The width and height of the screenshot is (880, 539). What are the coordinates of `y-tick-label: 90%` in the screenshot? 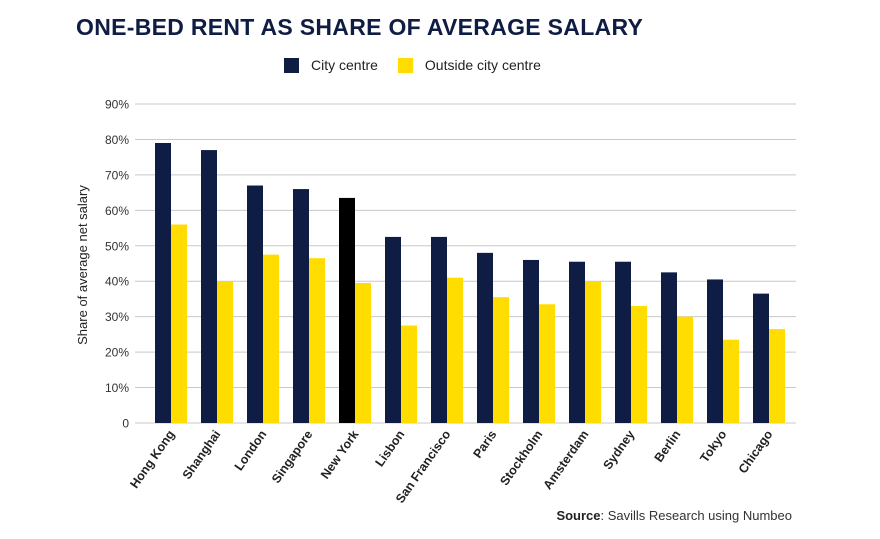 It's located at (117, 105).